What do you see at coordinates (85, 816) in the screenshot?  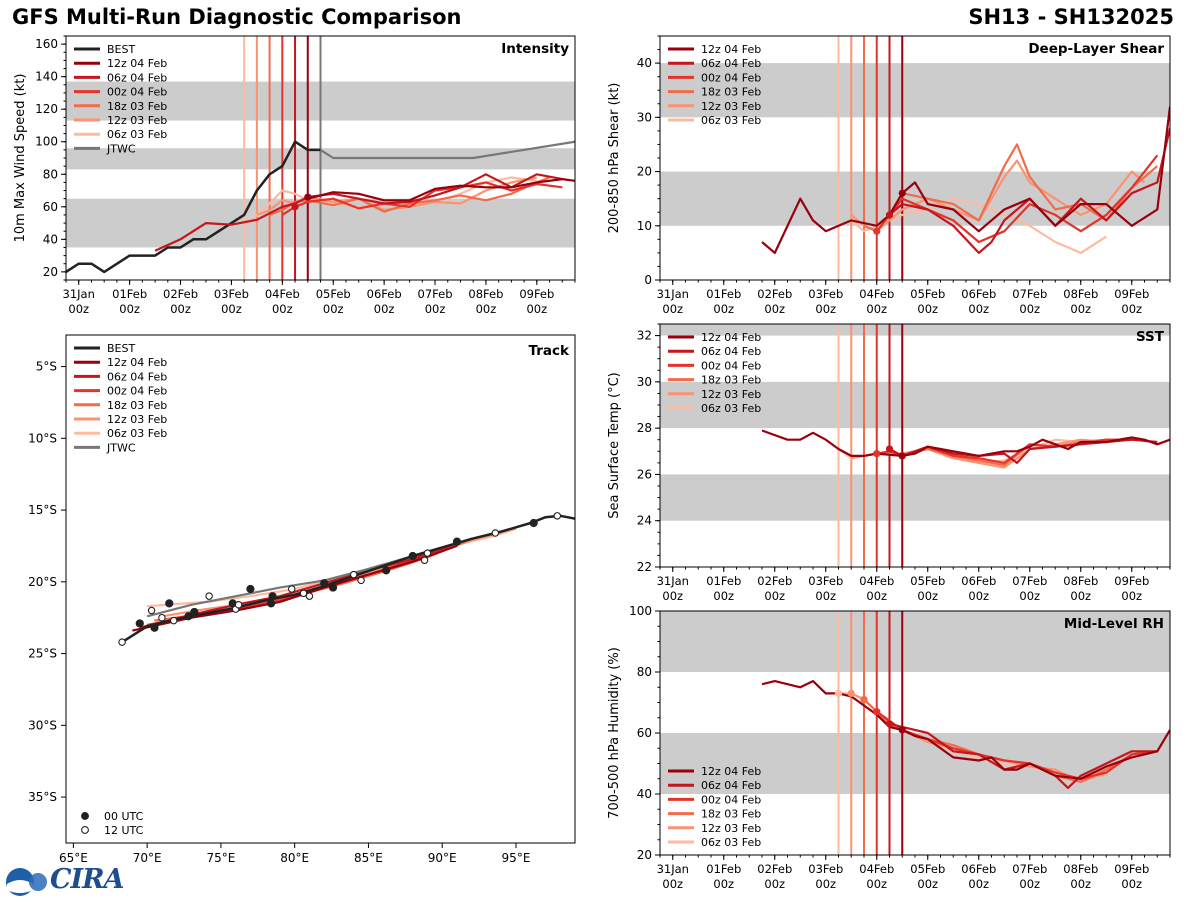 I see `marker-legend-symbol-00-utc` at bounding box center [85, 816].